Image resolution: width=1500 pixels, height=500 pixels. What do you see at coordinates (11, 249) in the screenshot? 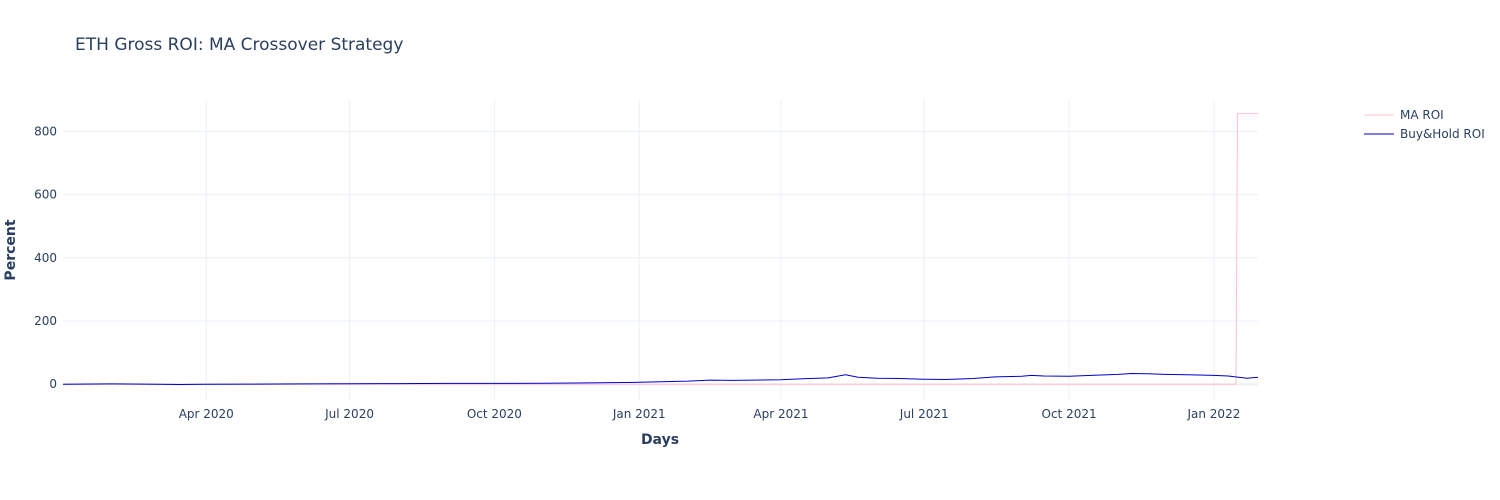
I see `y-axis-title: Percent` at bounding box center [11, 249].